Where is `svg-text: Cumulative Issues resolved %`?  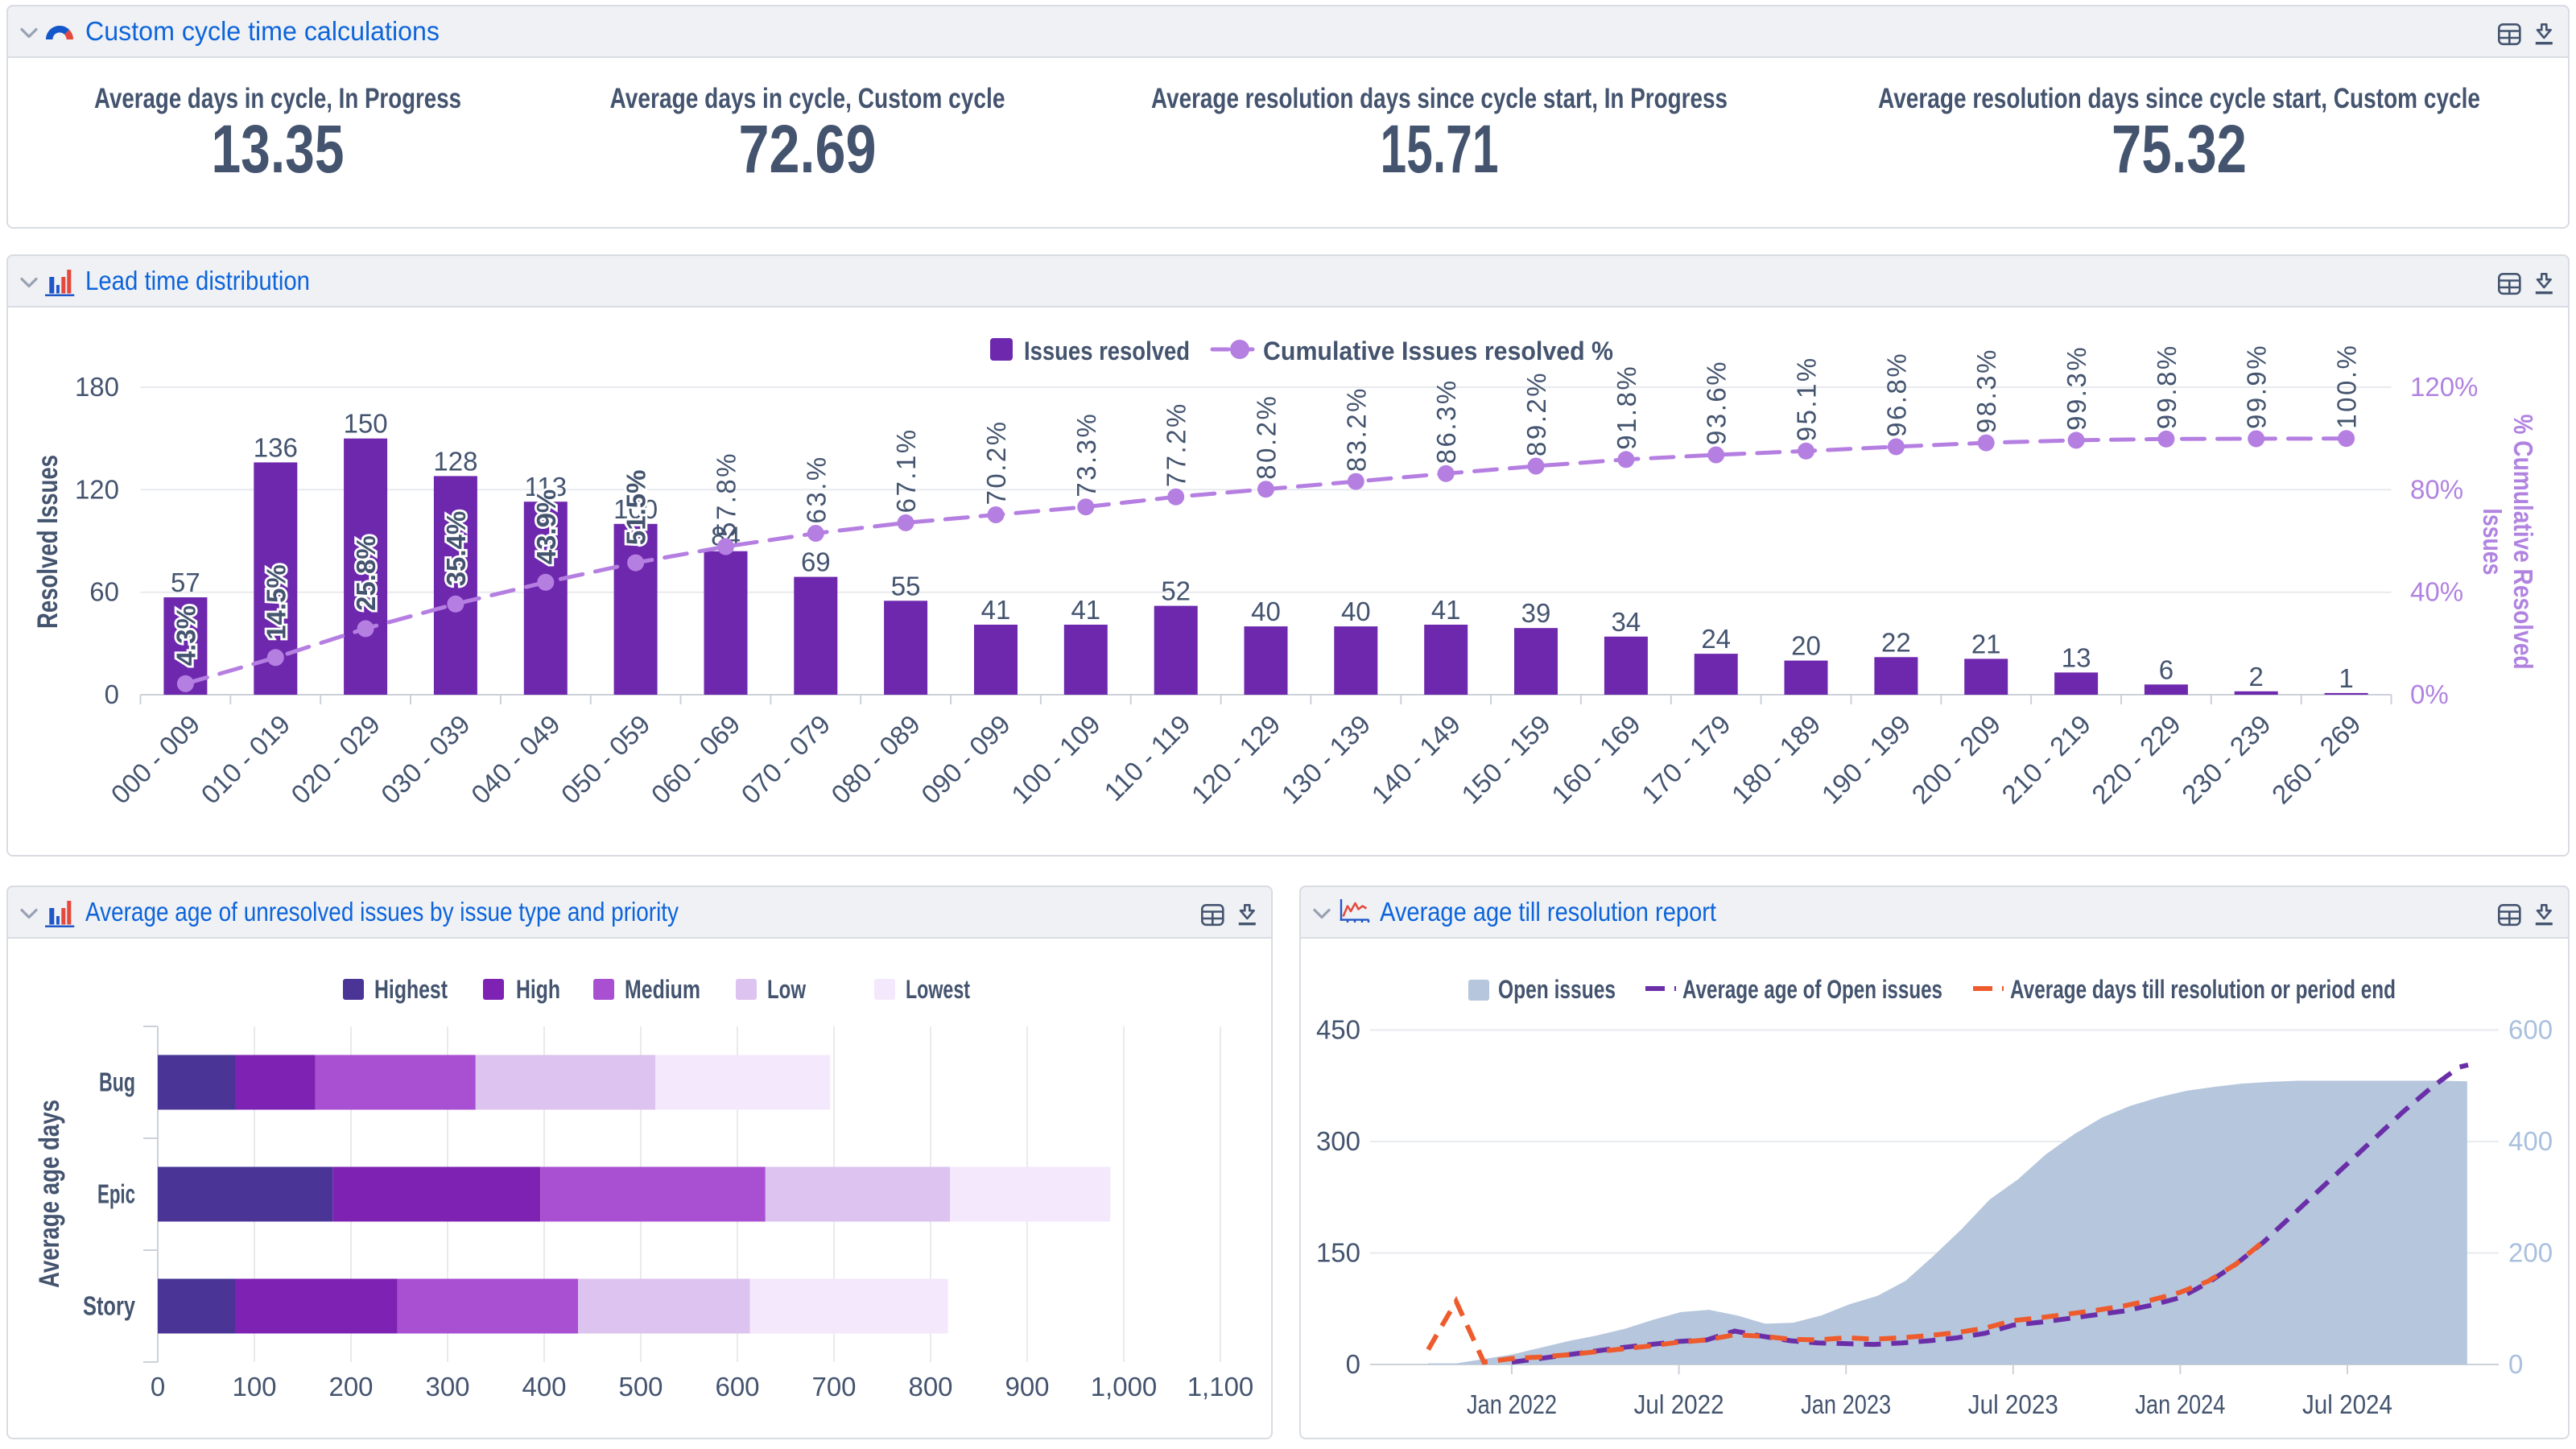
svg-text: Cumulative Issues resolved % is located at coordinates (1438, 350).